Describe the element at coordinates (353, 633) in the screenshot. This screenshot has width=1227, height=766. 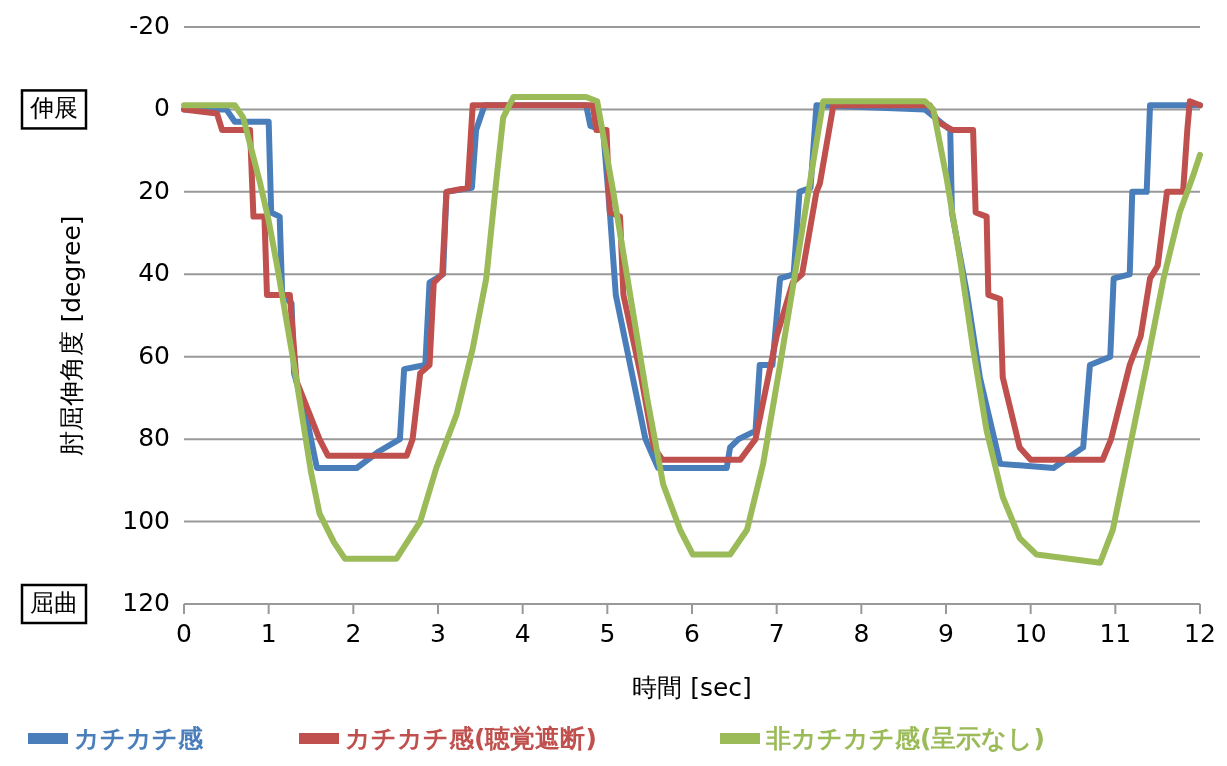
I see `x-tick-label: 2` at that location.